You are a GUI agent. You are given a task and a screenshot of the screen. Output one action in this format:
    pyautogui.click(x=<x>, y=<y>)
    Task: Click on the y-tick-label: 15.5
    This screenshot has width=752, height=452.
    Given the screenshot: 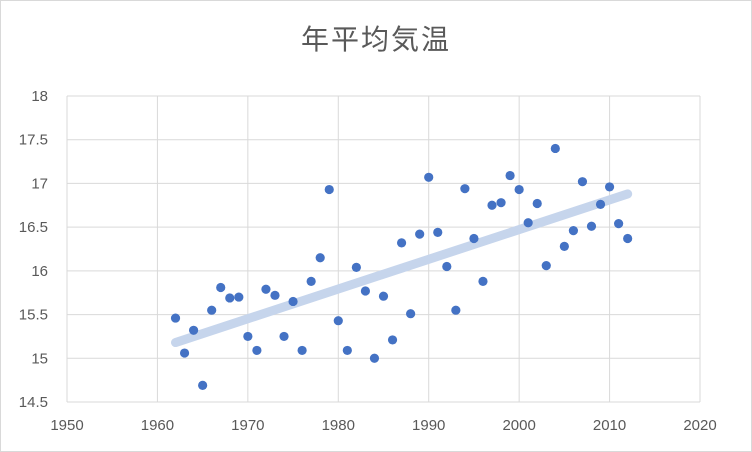 What is the action you would take?
    pyautogui.click(x=33, y=315)
    